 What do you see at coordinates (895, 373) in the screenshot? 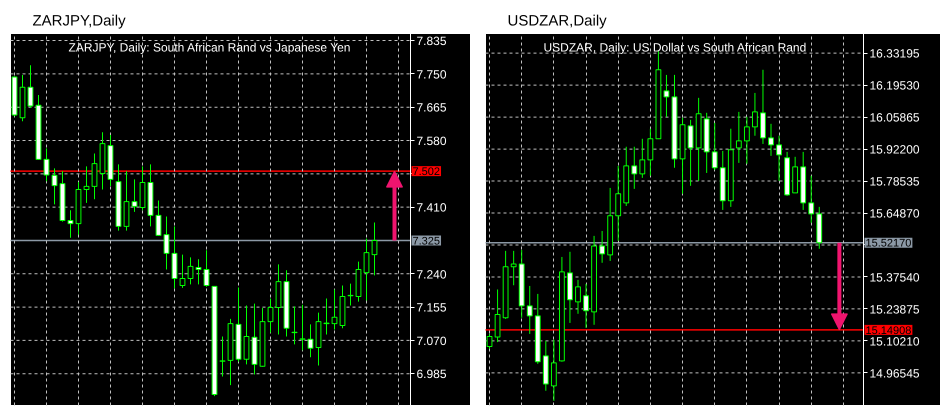
I see `y-tick-label: 14.96545` at bounding box center [895, 373].